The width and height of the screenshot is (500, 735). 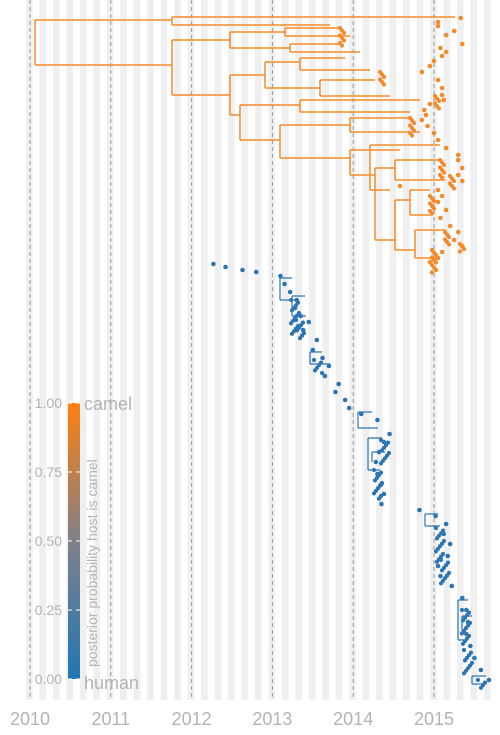 What do you see at coordinates (232, 719) in the screenshot?
I see `x-axis-ticks: 2010 2011 2012 2013 2014 2015` at bounding box center [232, 719].